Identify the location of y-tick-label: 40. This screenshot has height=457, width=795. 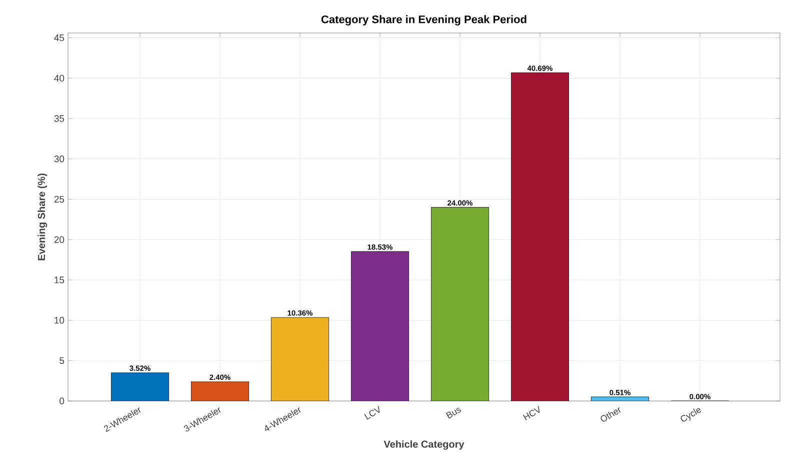
(59, 78).